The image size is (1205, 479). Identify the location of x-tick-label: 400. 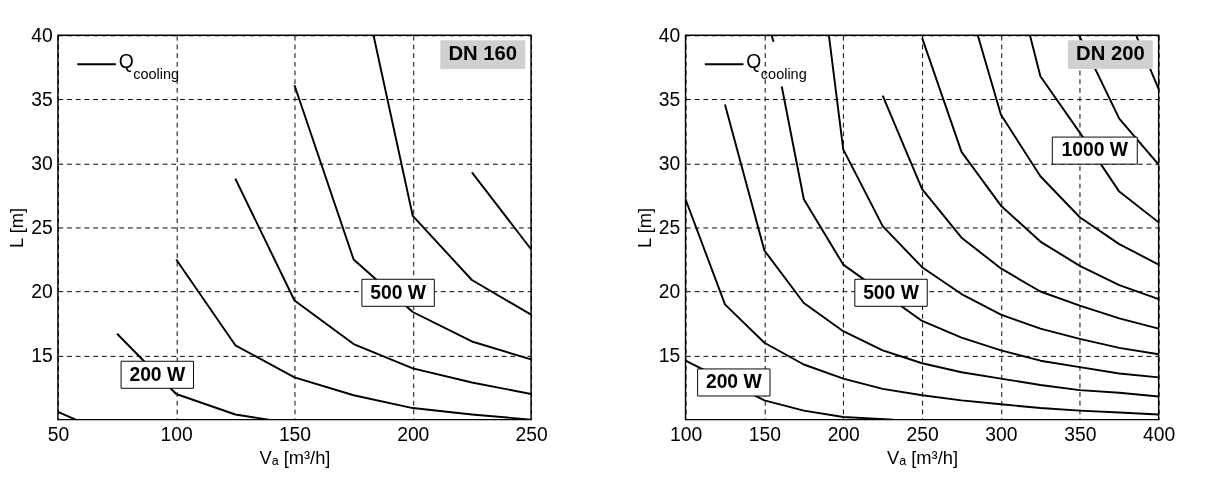
(1159, 435).